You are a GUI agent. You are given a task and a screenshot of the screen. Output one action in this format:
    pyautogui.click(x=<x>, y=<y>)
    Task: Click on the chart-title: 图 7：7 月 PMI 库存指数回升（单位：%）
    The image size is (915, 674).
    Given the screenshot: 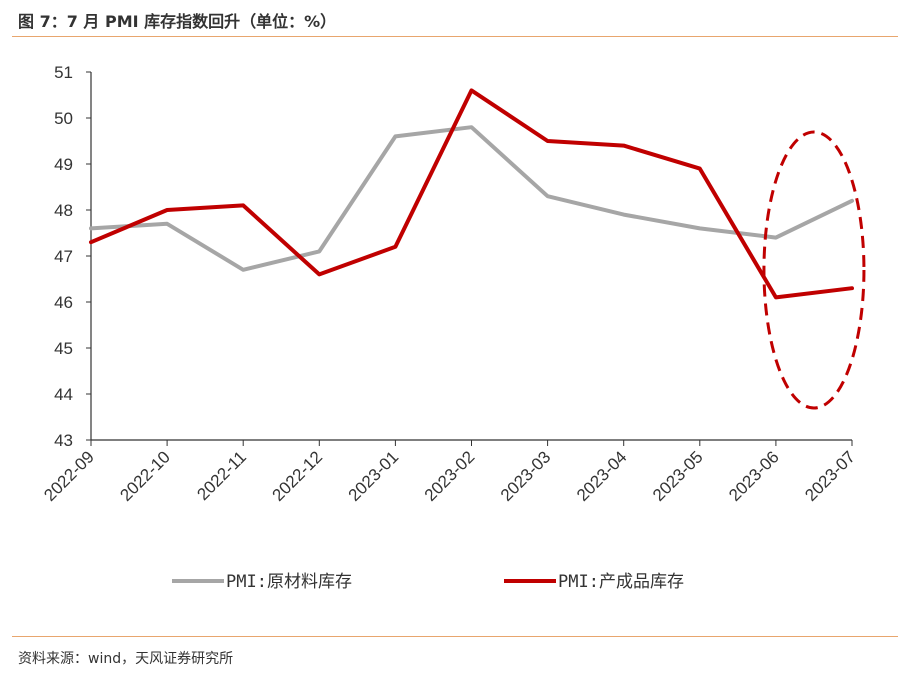 What is the action you would take?
    pyautogui.click(x=177, y=21)
    